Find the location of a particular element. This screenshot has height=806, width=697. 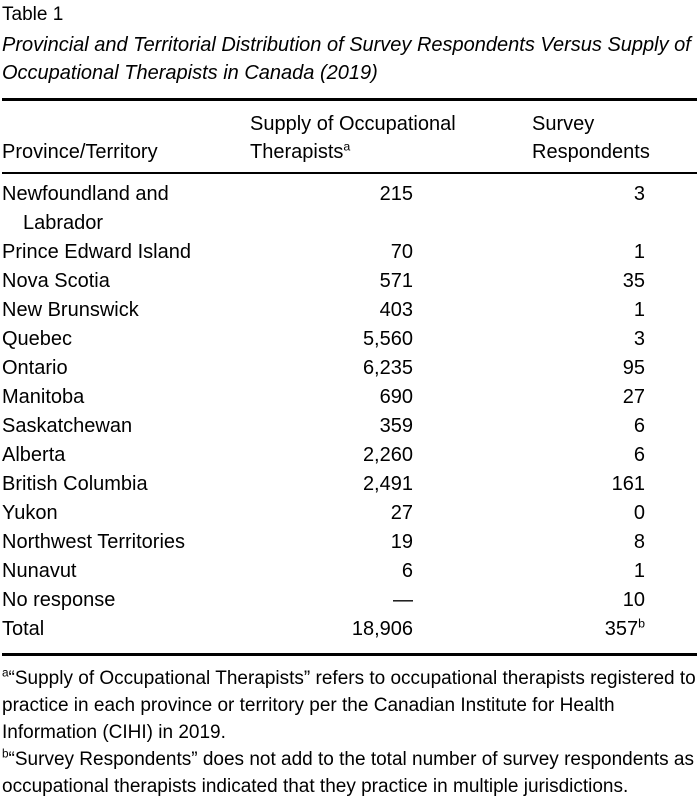

province-cell: Nova Scotia is located at coordinates (56, 281).